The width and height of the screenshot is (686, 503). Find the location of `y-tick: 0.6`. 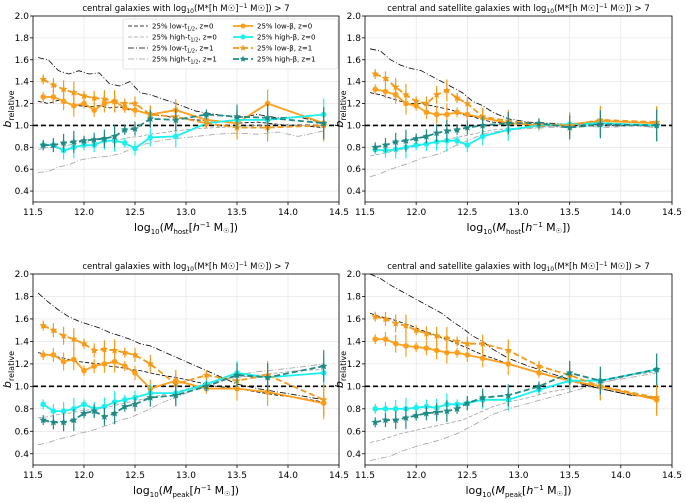

y-tick: 0.6 is located at coordinates (24, 170).